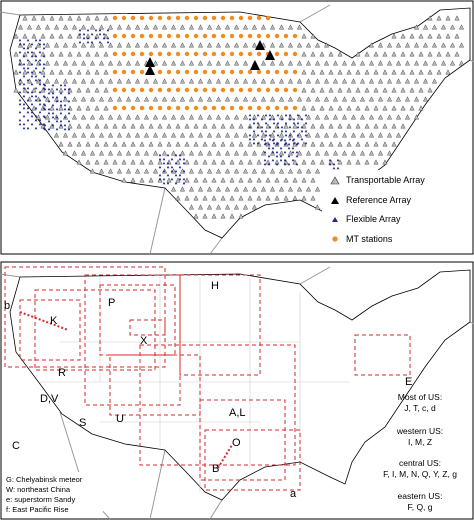 The image size is (474, 520). What do you see at coordinates (53, 494) in the screenshot?
I see `event-key-box` at bounding box center [53, 494].